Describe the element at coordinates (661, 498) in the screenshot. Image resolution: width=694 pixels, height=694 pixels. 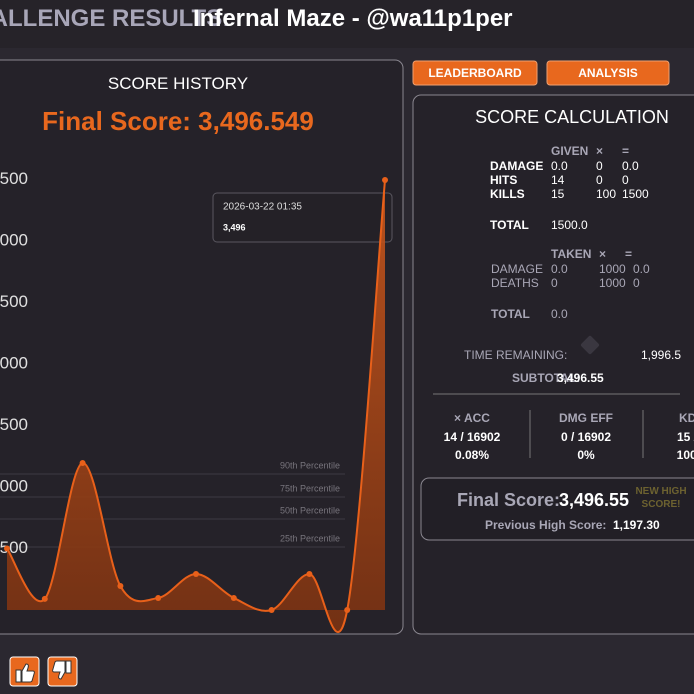
I see `new-high-badge: NEW HIGH SCORE!` at that location.